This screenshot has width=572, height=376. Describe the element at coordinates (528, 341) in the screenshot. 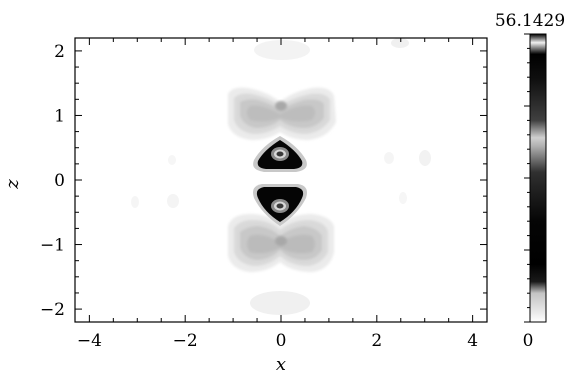

I see `colorbar-min-label: 0` at that location.